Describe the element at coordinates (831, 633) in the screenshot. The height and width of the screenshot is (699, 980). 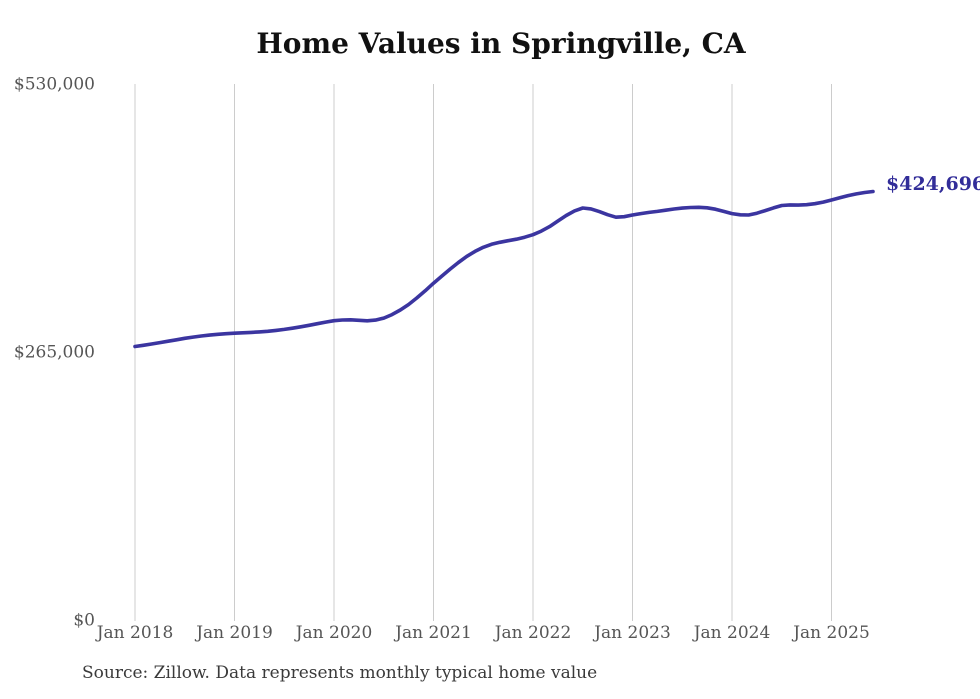
I see `x-axis-tick-label: Jan 2025` at that location.